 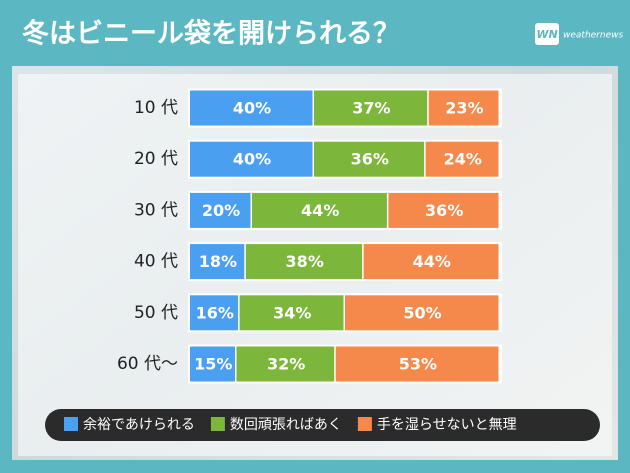 I want to click on data-label: 34%, so click(x=292, y=312).